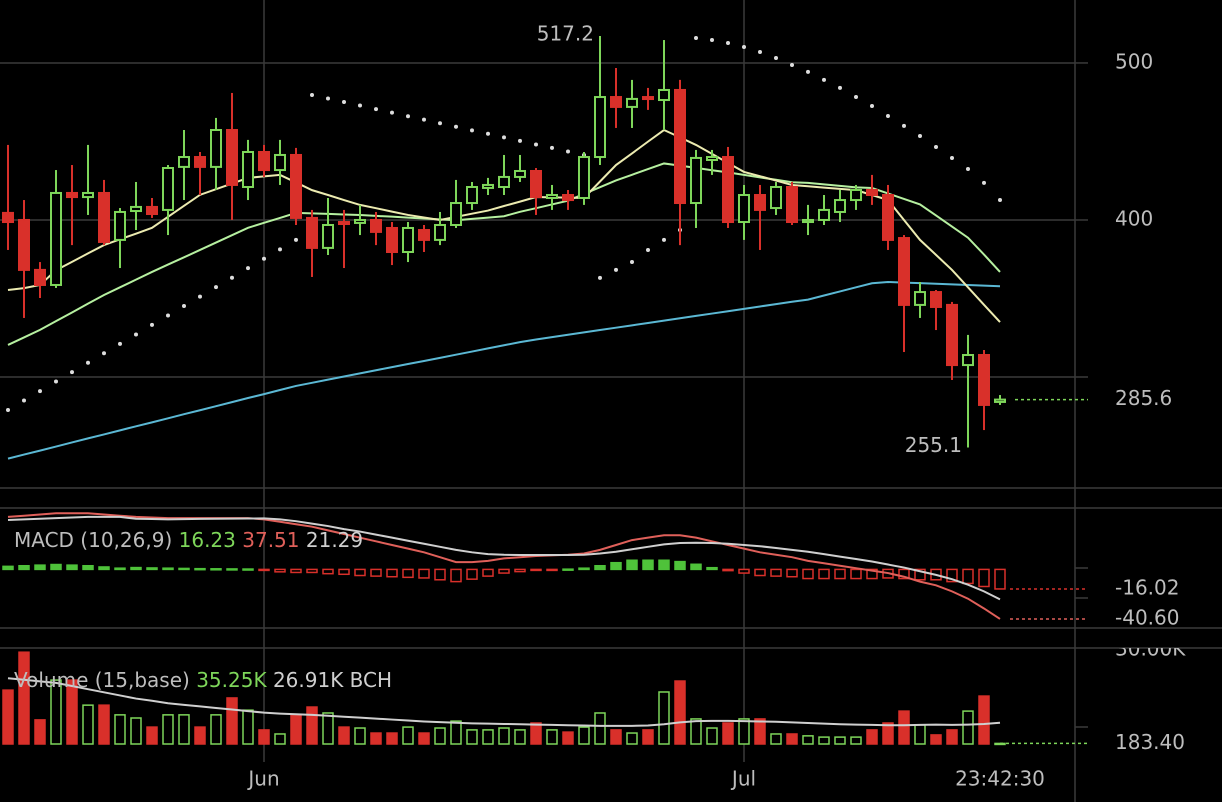 This screenshot has width=1222, height=802. What do you see at coordinates (504, 566) in the screenshot?
I see `macd-line` at bounding box center [504, 566].